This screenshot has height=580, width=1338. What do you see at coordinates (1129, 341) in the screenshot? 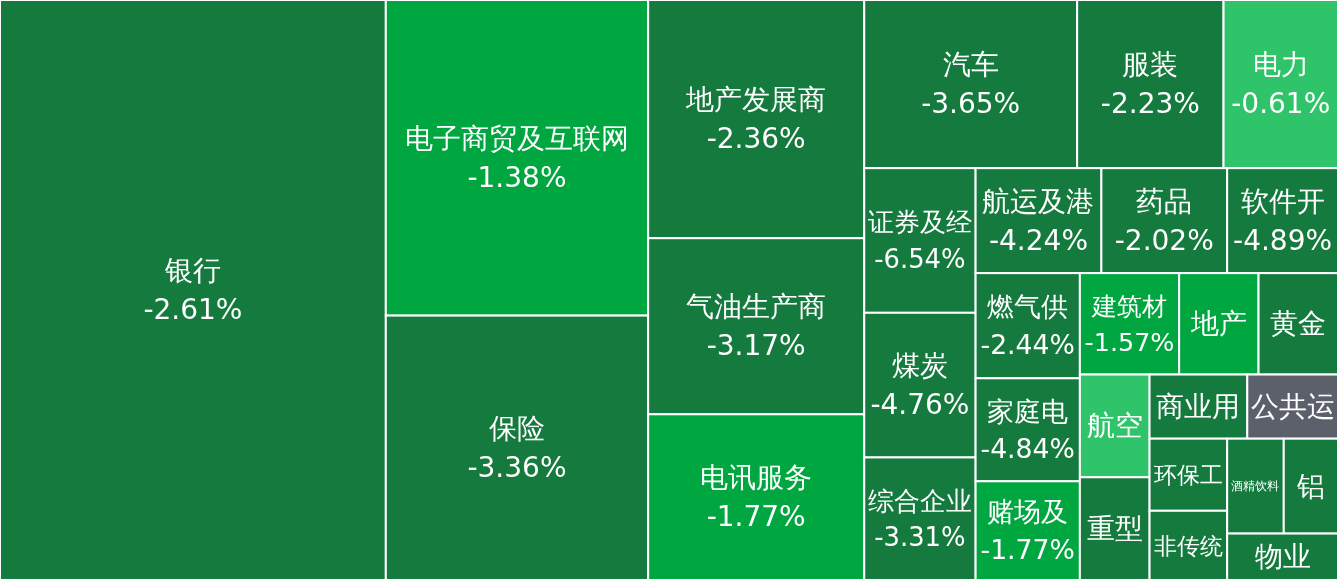
I see `data-label: -1.57%` at bounding box center [1129, 341].